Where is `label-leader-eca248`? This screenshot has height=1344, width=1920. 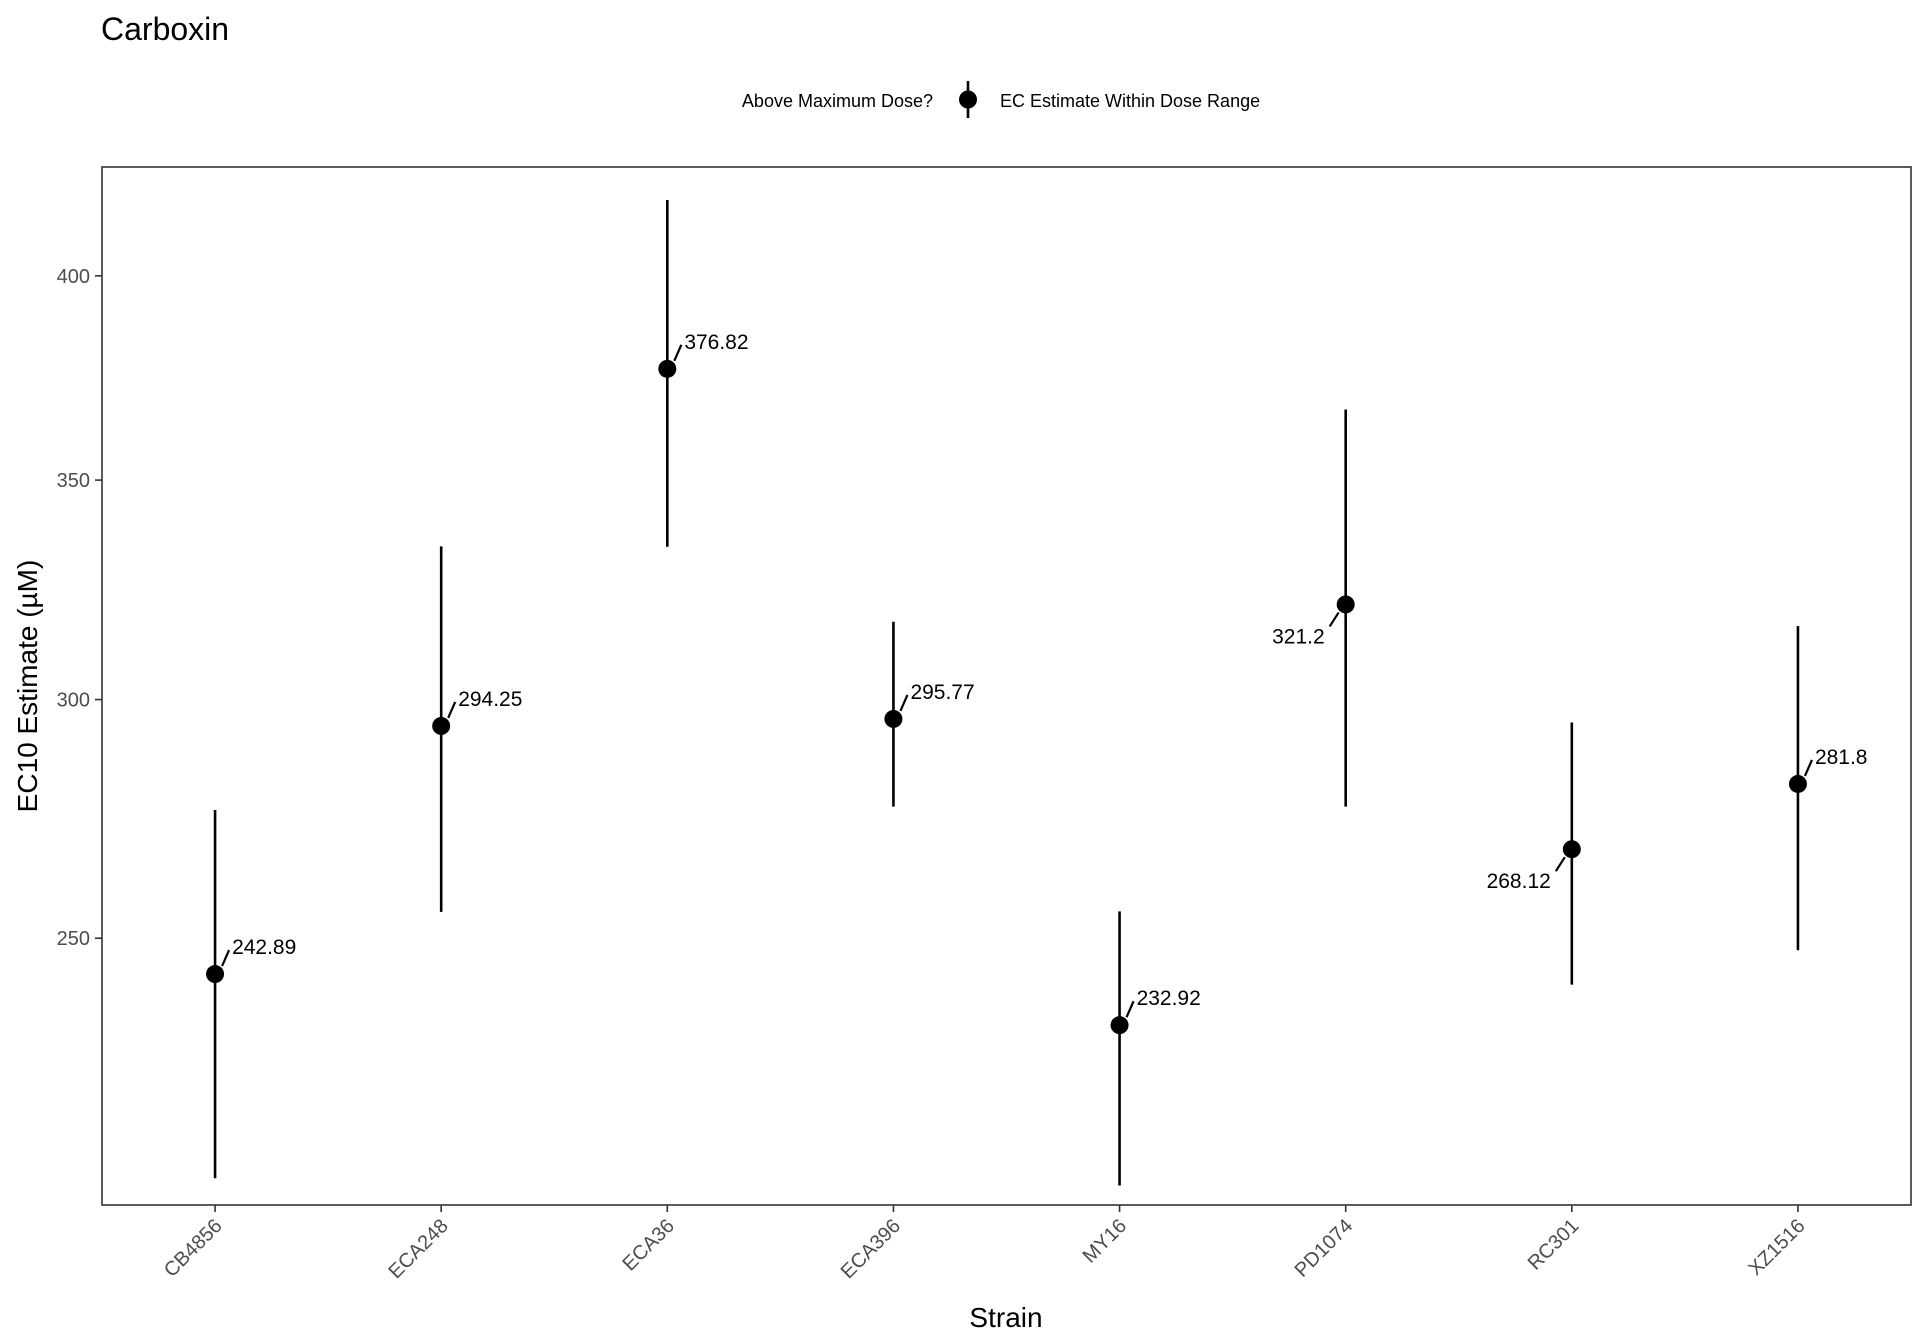 label-leader-eca248 is located at coordinates (452, 710).